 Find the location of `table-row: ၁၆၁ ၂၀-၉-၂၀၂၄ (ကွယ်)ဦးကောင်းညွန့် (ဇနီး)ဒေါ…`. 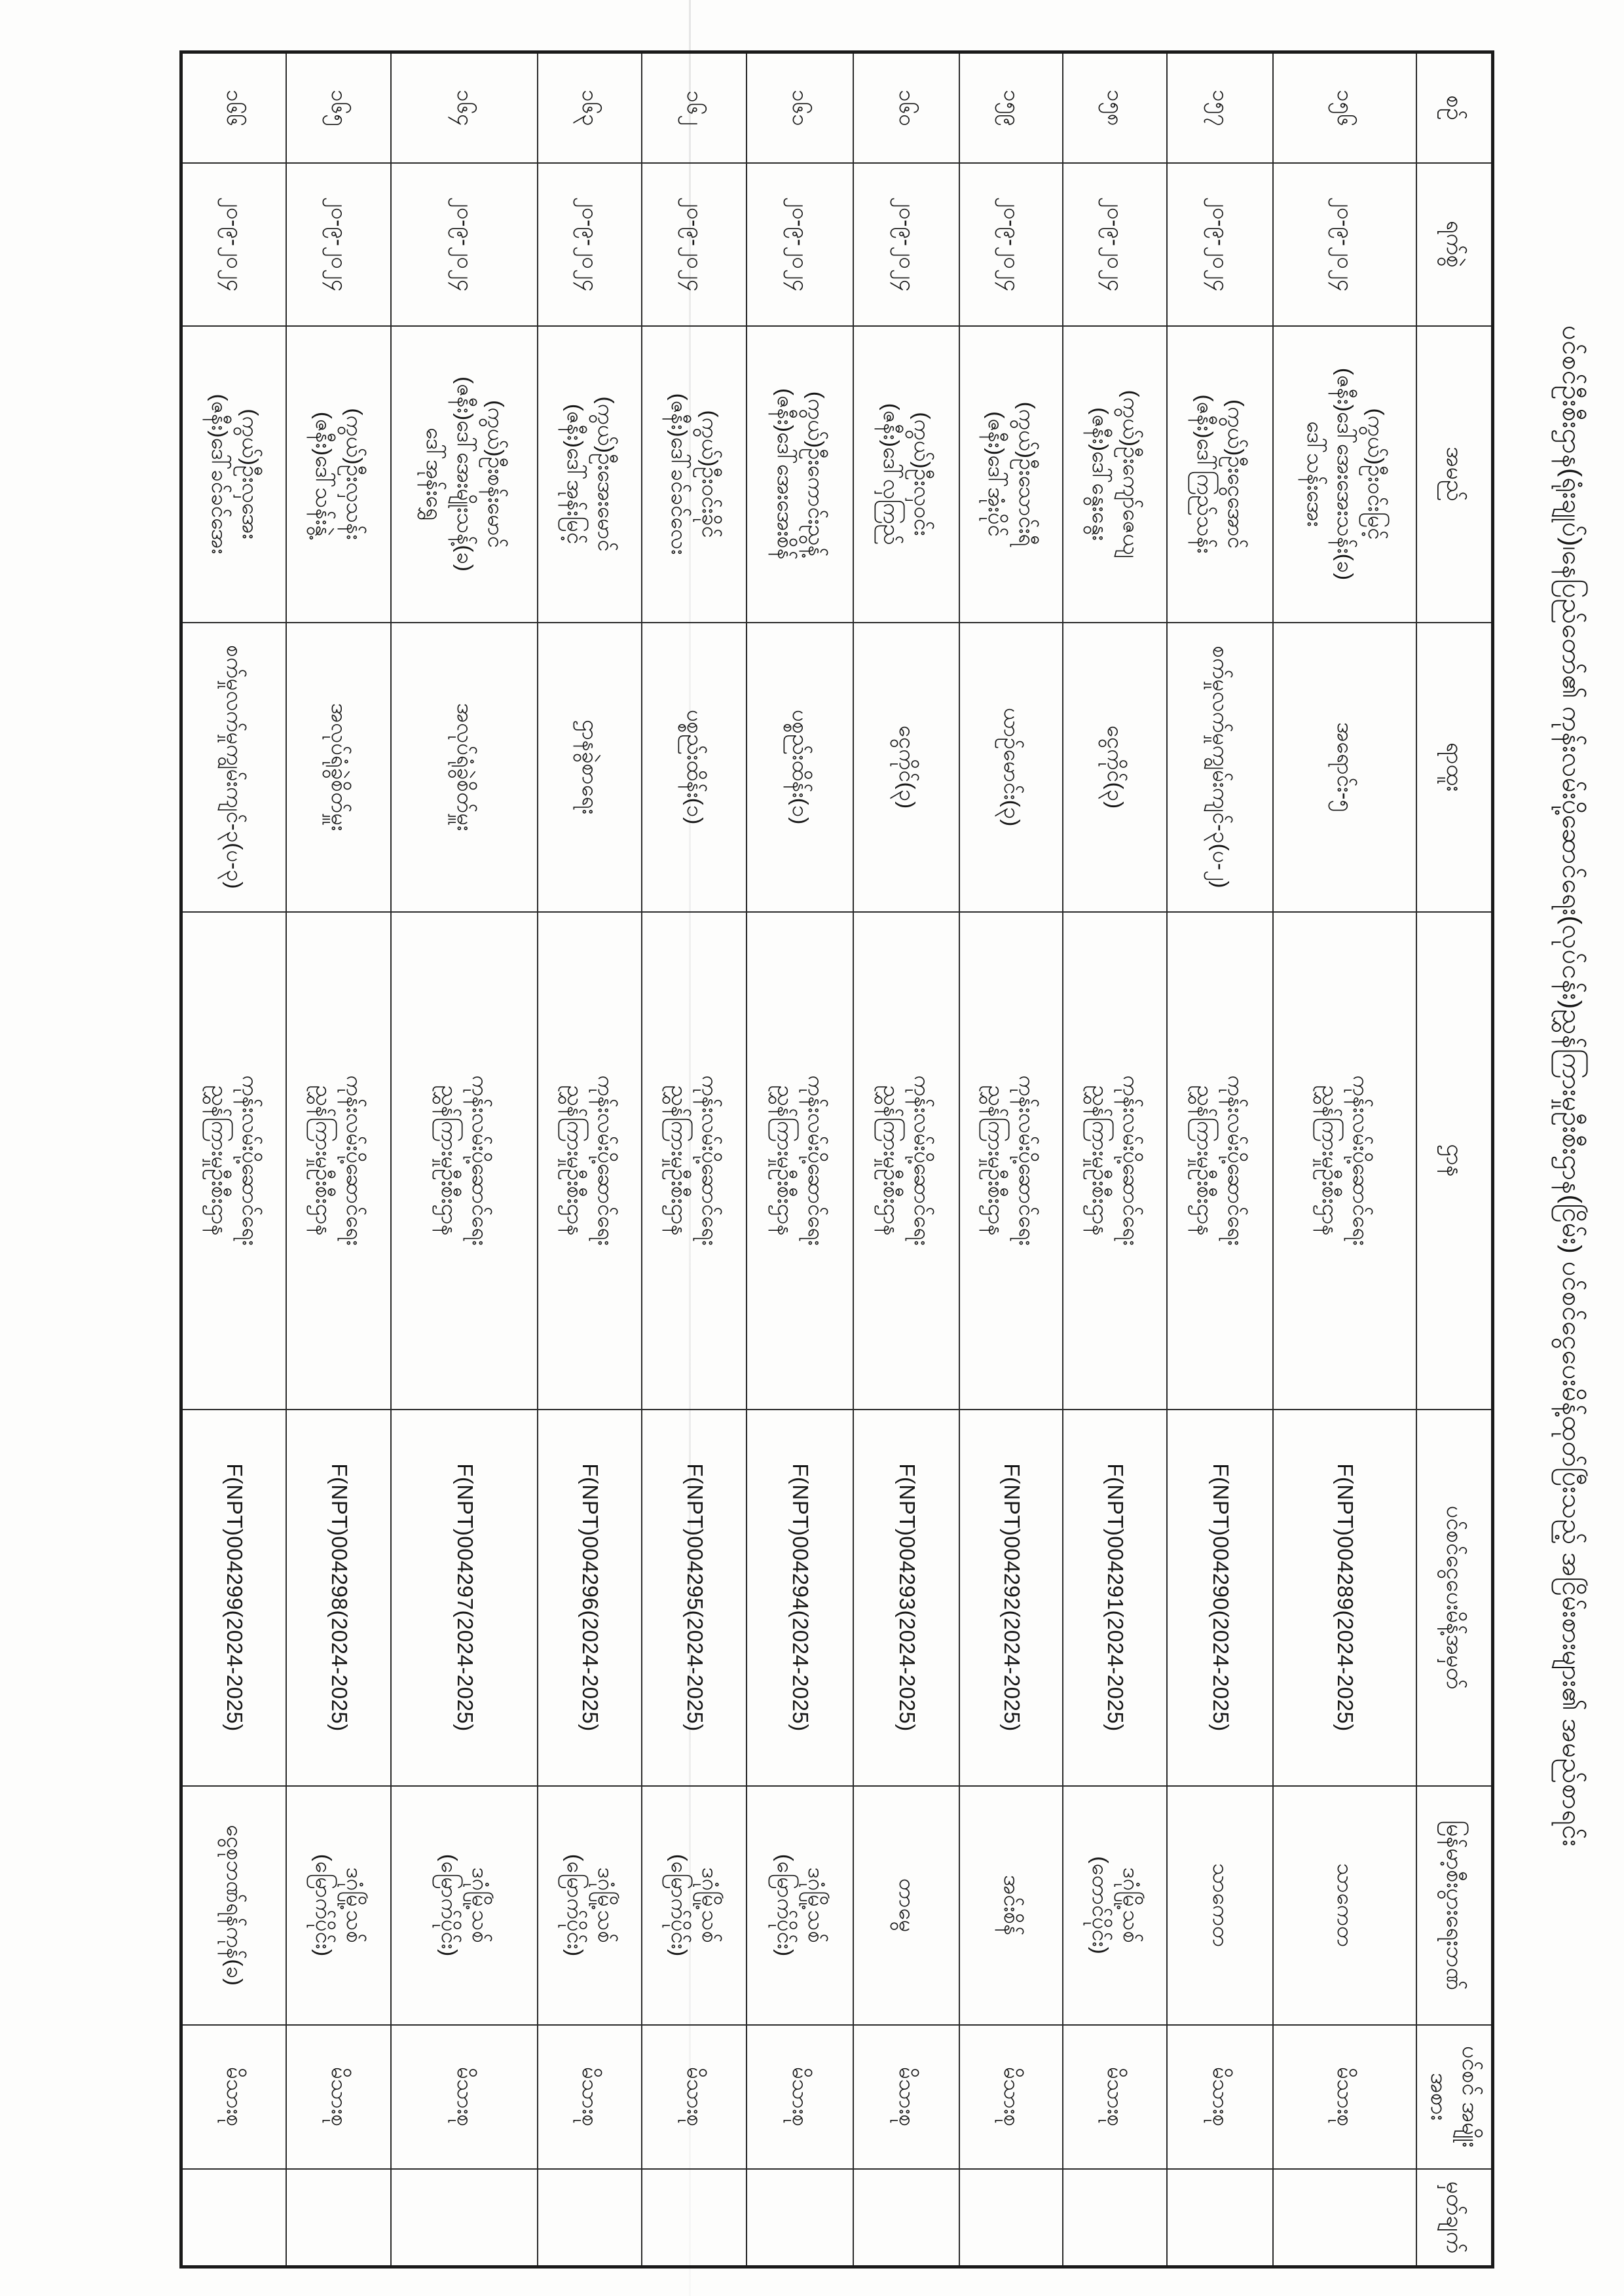

table-row: ၁၆၁ ၂၀-၉-၂၀၂၄ (ကွယ်)ဦးကောင်းညွန့် (ဇနီး)ဒေါ… is located at coordinates (800, 1159).